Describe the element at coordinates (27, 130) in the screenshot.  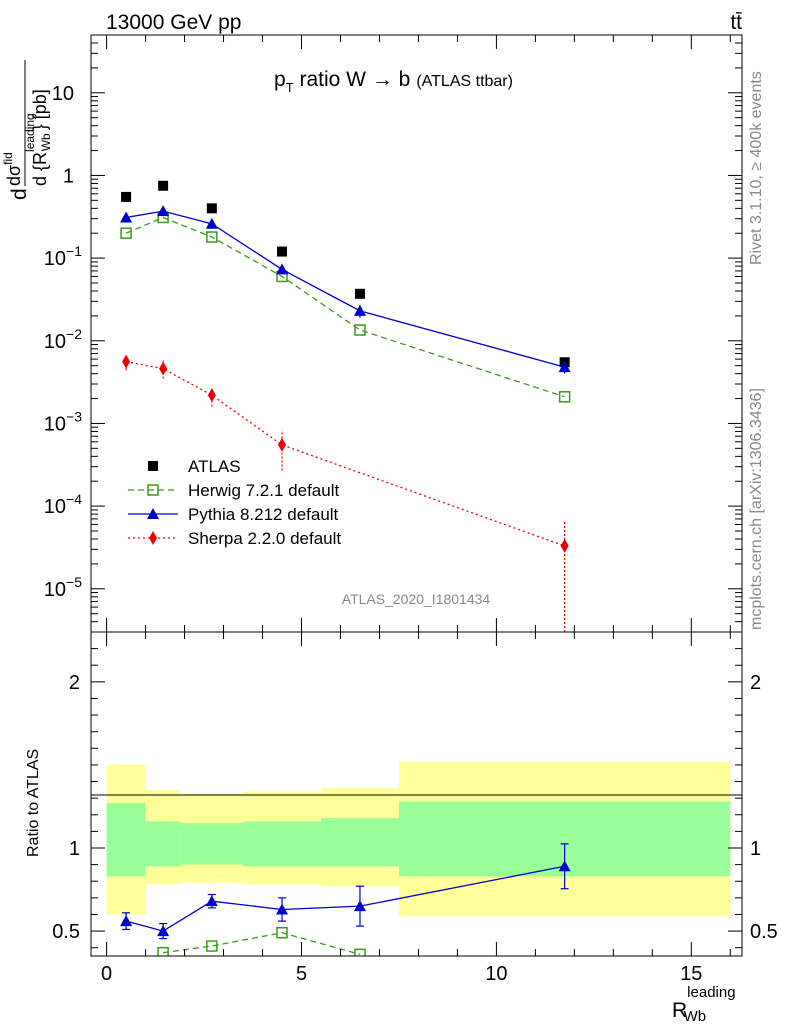
I see `main-ylabel: d dσfid d {Rleading Wb} [pb]` at that location.